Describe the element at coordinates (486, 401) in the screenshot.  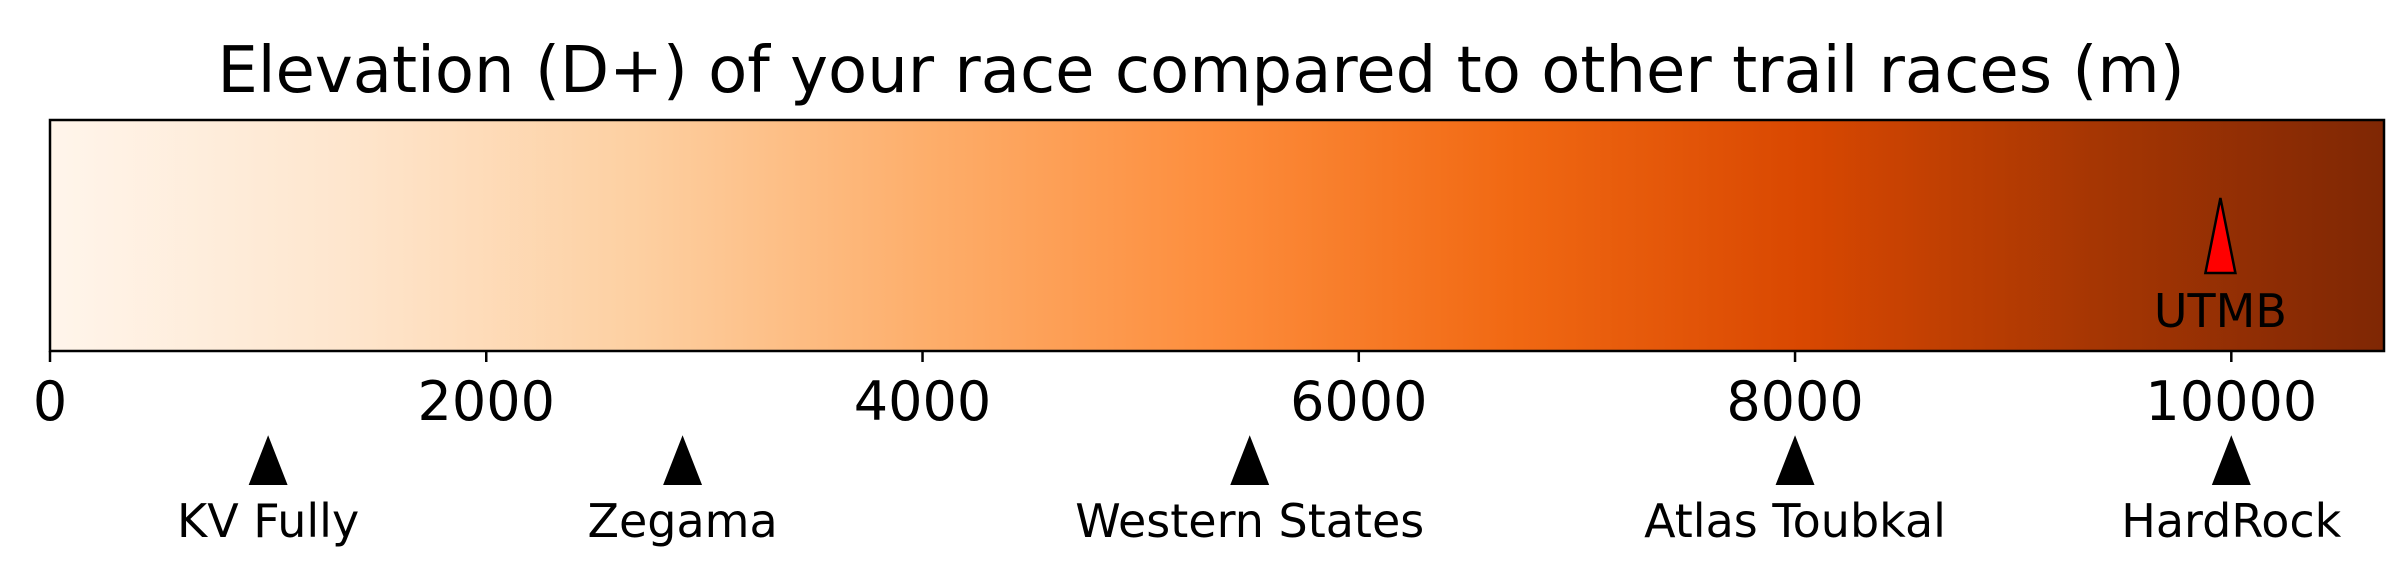
I see `x-tick-label: 2000` at that location.